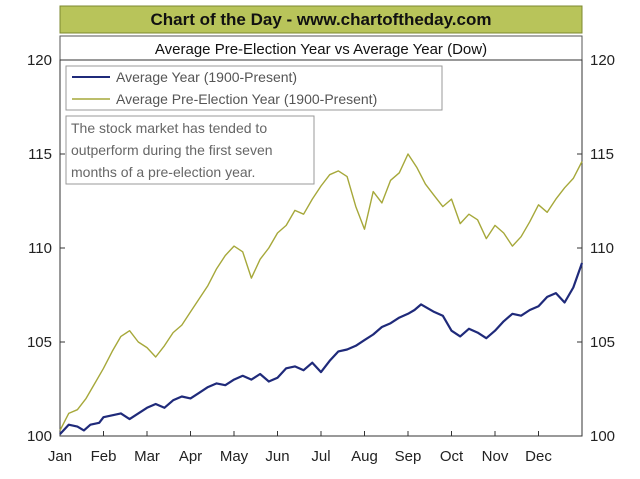 The height and width of the screenshot is (479, 640). I want to click on subtitle-box, so click(321, 48).